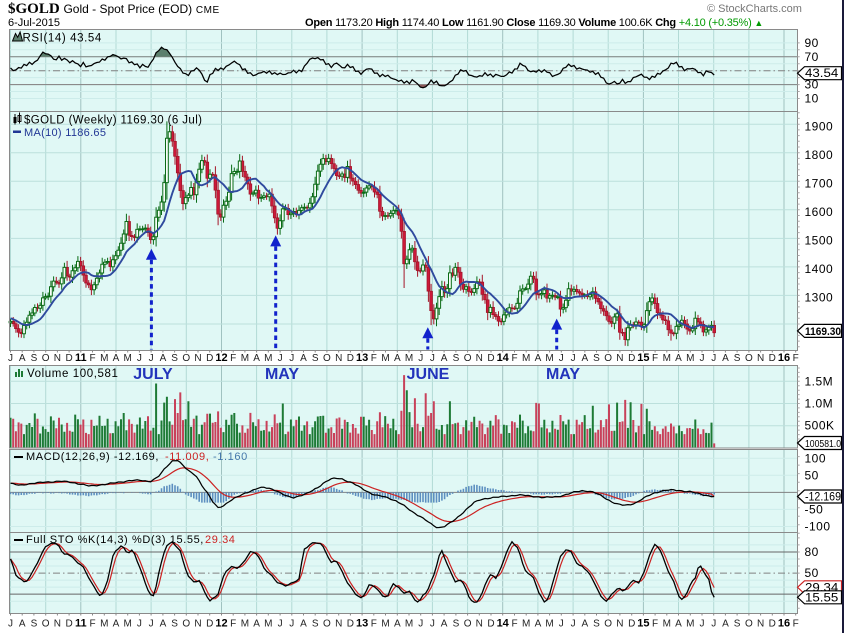  Describe the element at coordinates (814, 510) in the screenshot. I see `svg-text: -50` at that location.